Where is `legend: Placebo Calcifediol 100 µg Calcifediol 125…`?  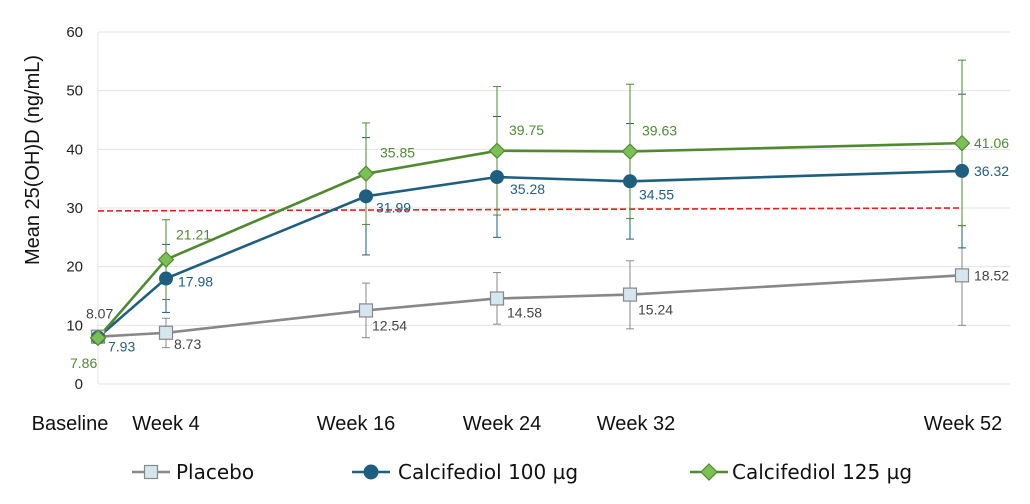
legend: Placebo Calcifediol 100 µg Calcifediol 125… is located at coordinates (522, 472).